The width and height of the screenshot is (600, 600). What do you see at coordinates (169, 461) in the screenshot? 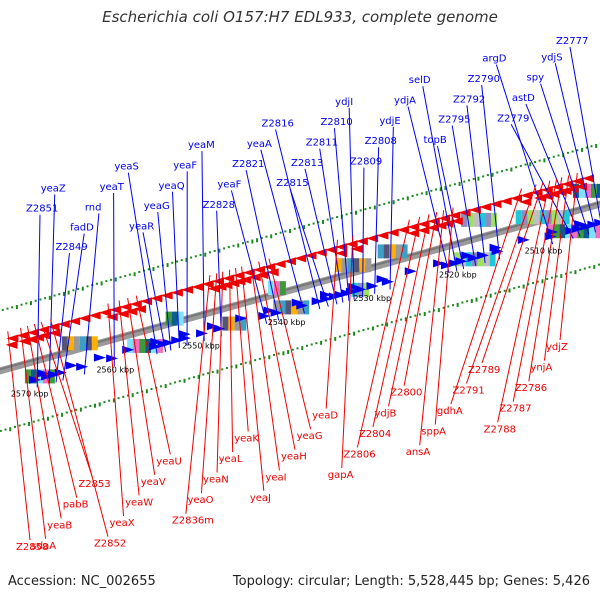
I see `reverse-gene-label: yeaU` at bounding box center [169, 461].